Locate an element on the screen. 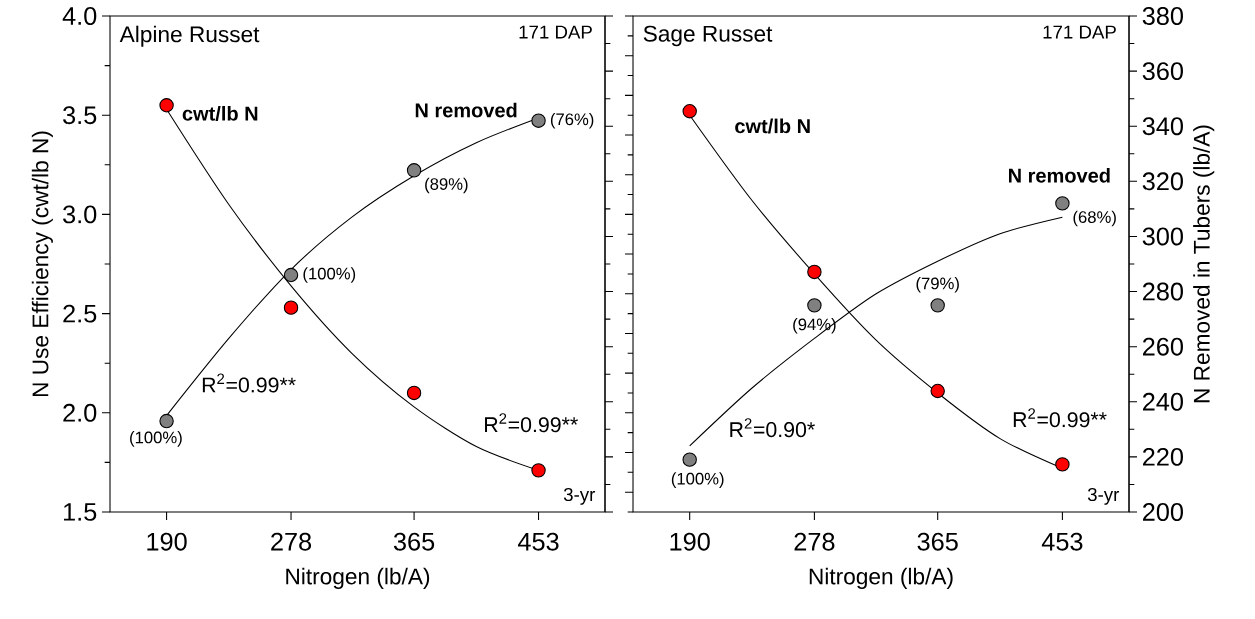 This screenshot has height=619, width=1255. annotation: (79%) is located at coordinates (937, 285).